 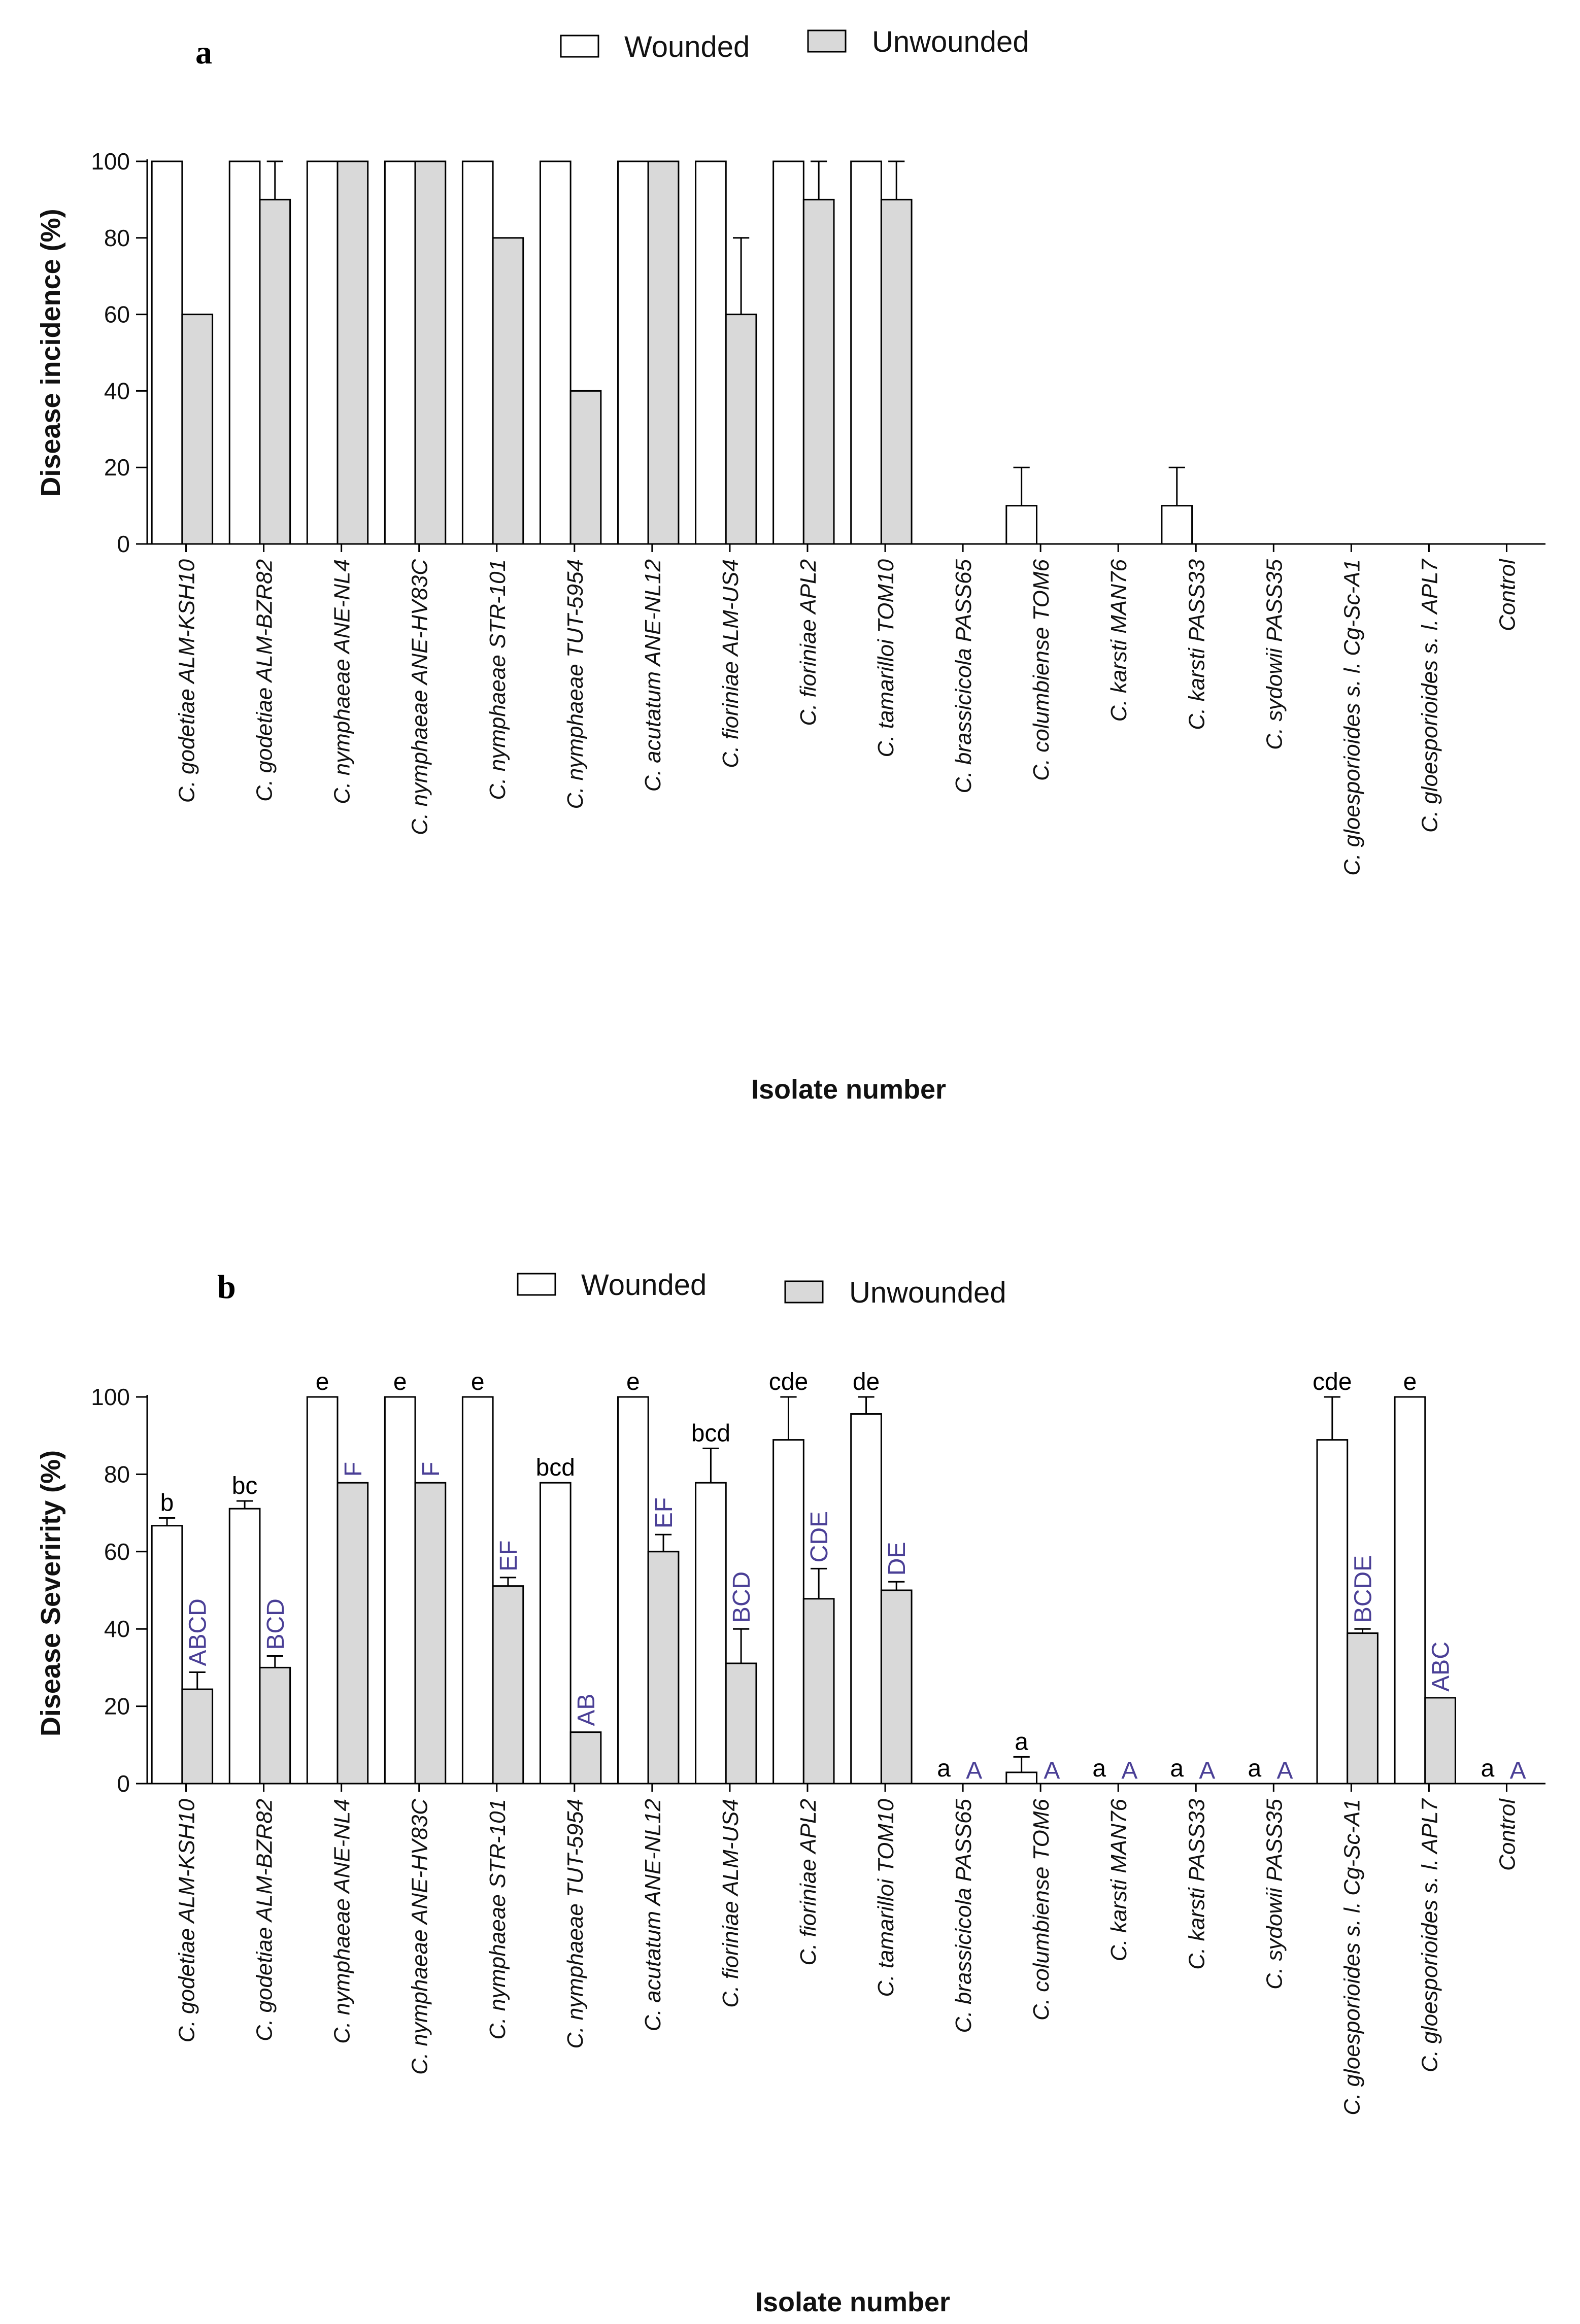 I want to click on x-axis-title-b: Isolate number, so click(x=852, y=2302).